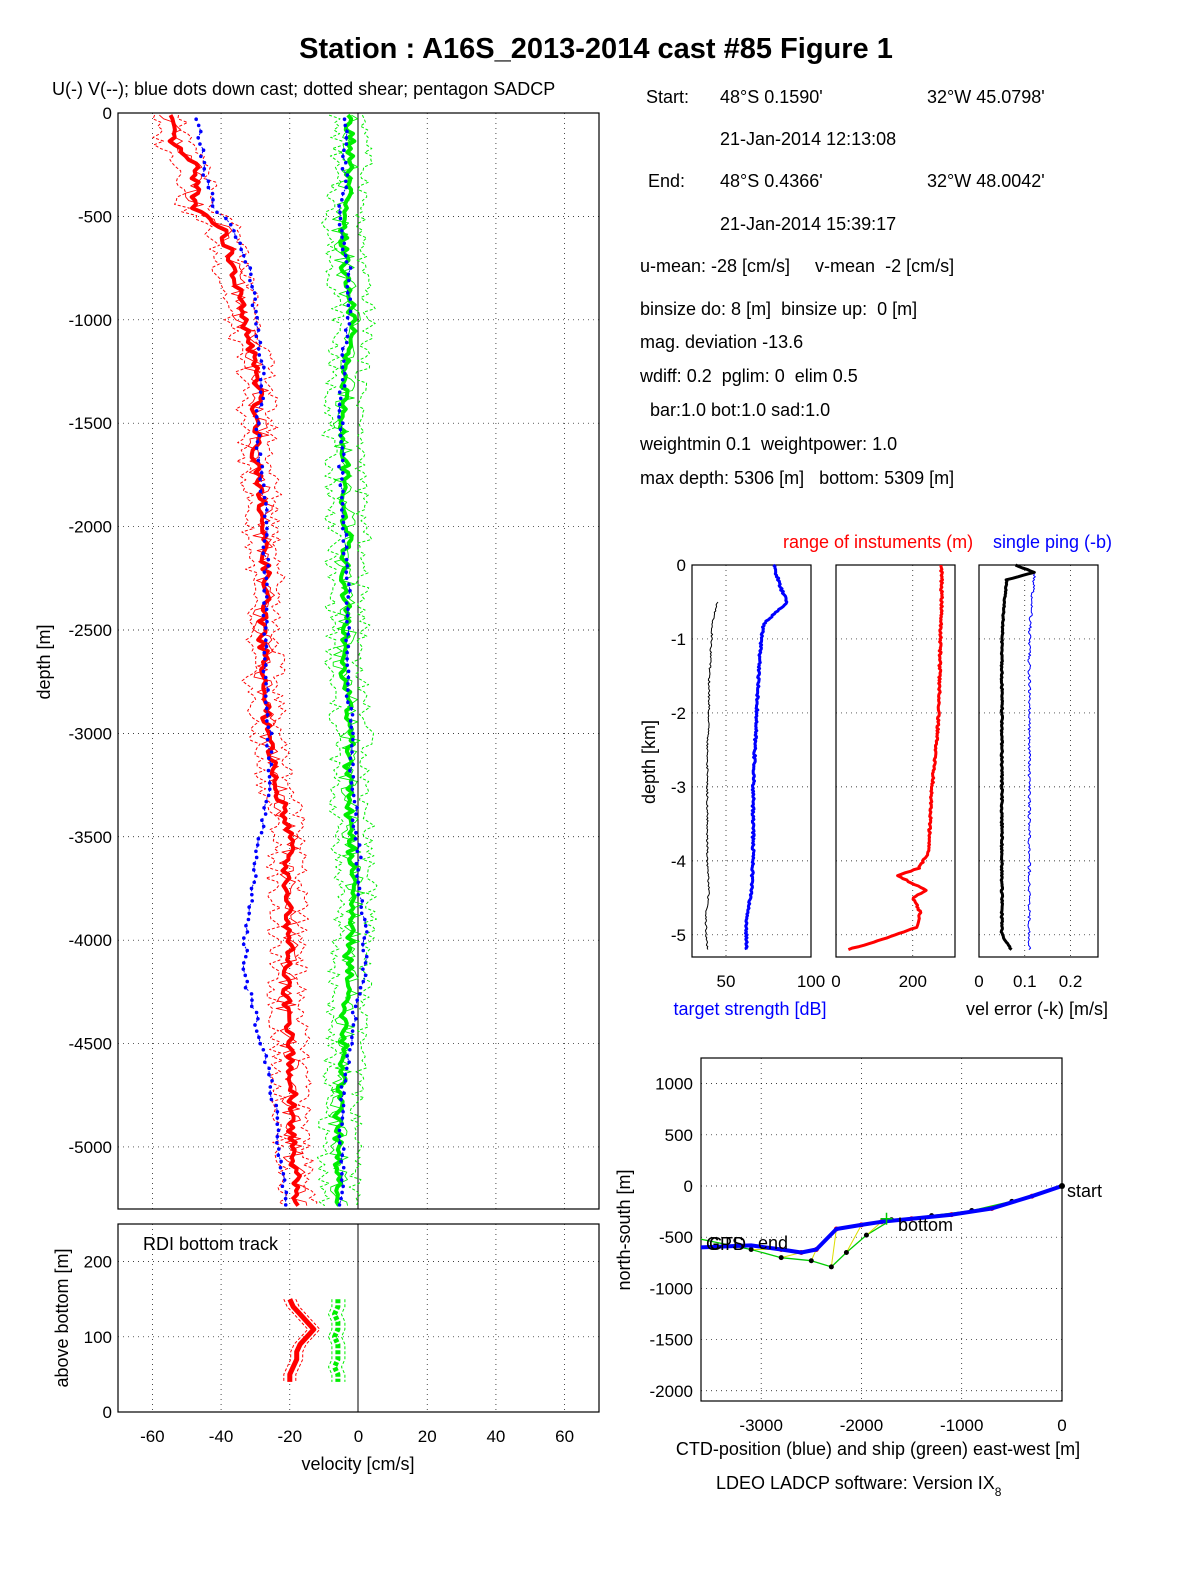 This screenshot has height=1576, width=1200. I want to click on start-label: Start:, so click(667, 97).